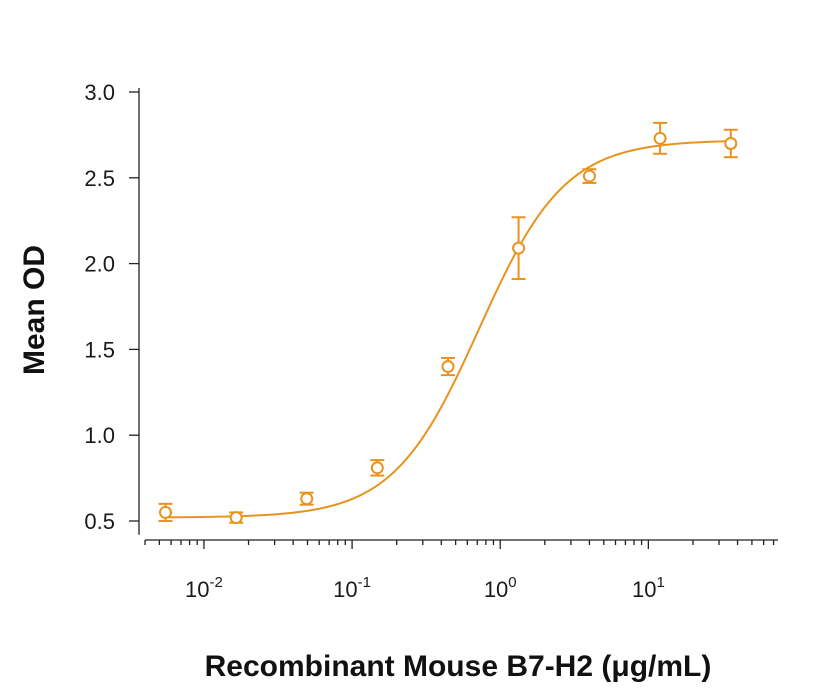  What do you see at coordinates (461, 570) in the screenshot?
I see `x-axis: 10⁻² 10⁻¹ 10⁰ 10¹` at bounding box center [461, 570].